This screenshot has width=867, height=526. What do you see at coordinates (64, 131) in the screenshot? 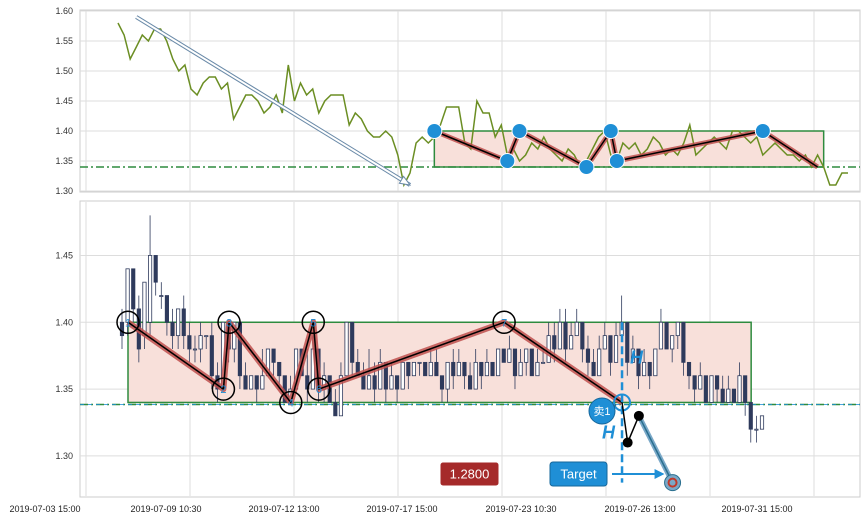
I see `top-ytick-label: 1.40` at bounding box center [64, 131].